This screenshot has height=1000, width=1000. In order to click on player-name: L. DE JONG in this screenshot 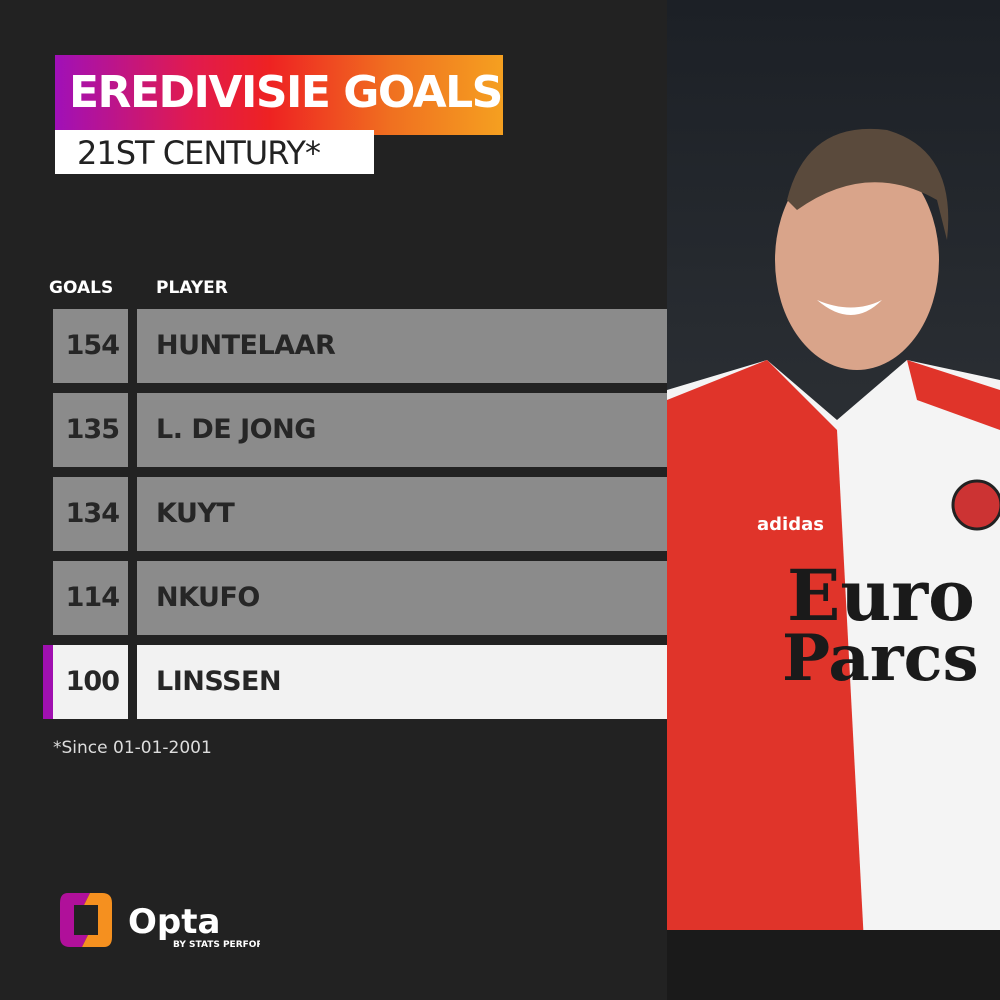, I will do `click(236, 429)`.